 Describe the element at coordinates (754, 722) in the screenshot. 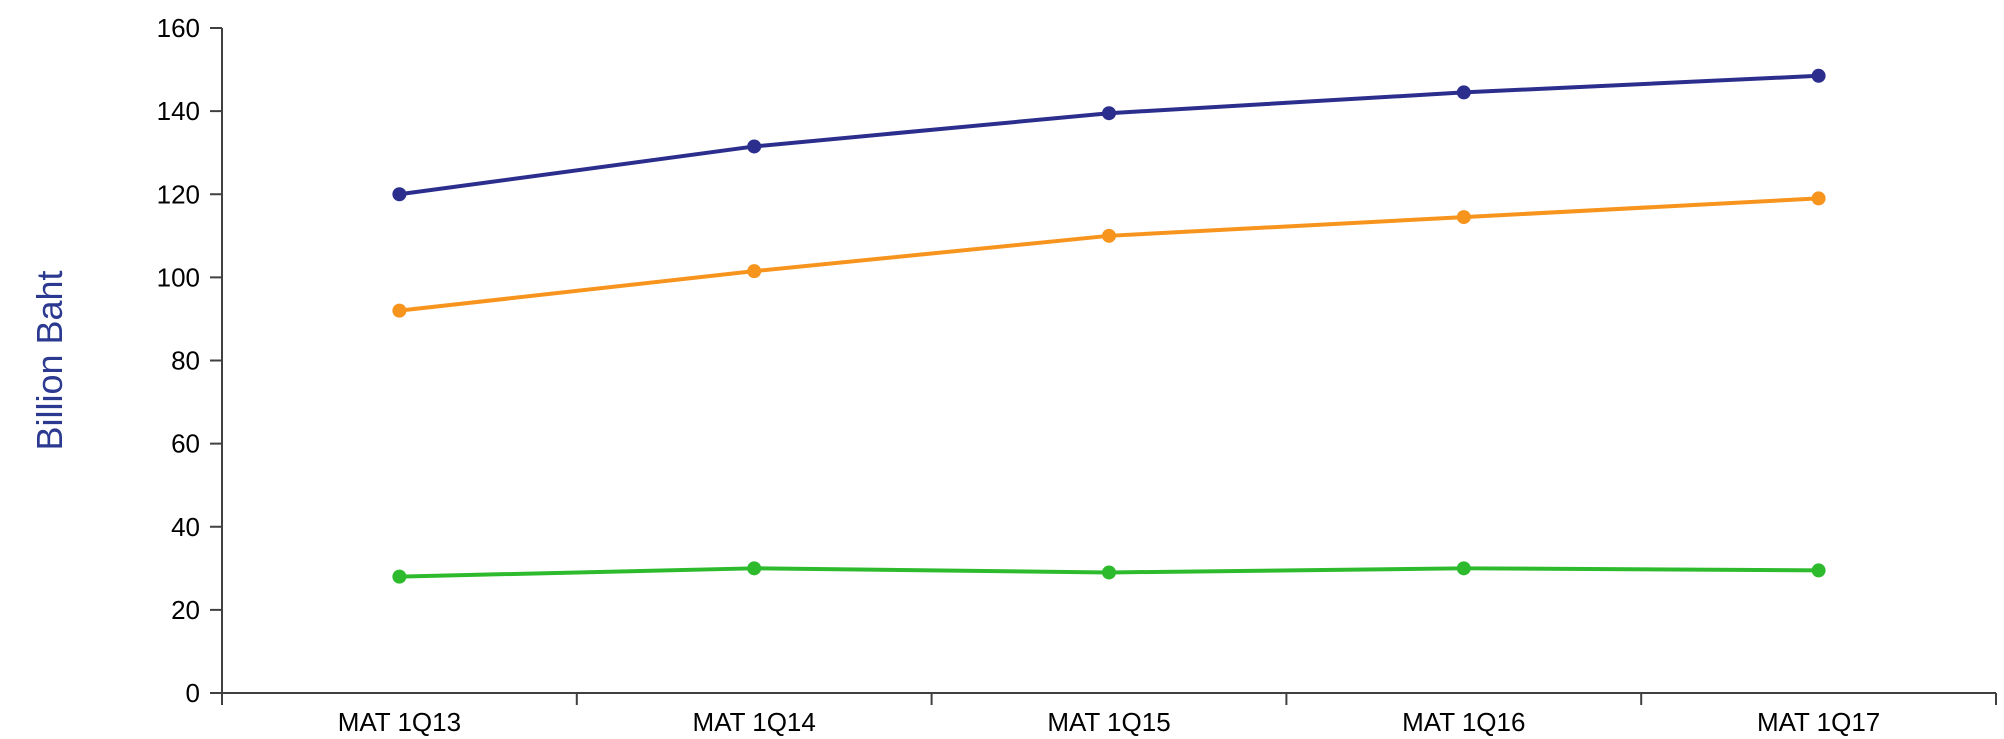

I see `x-tick-label: MAT 1Q14` at that location.